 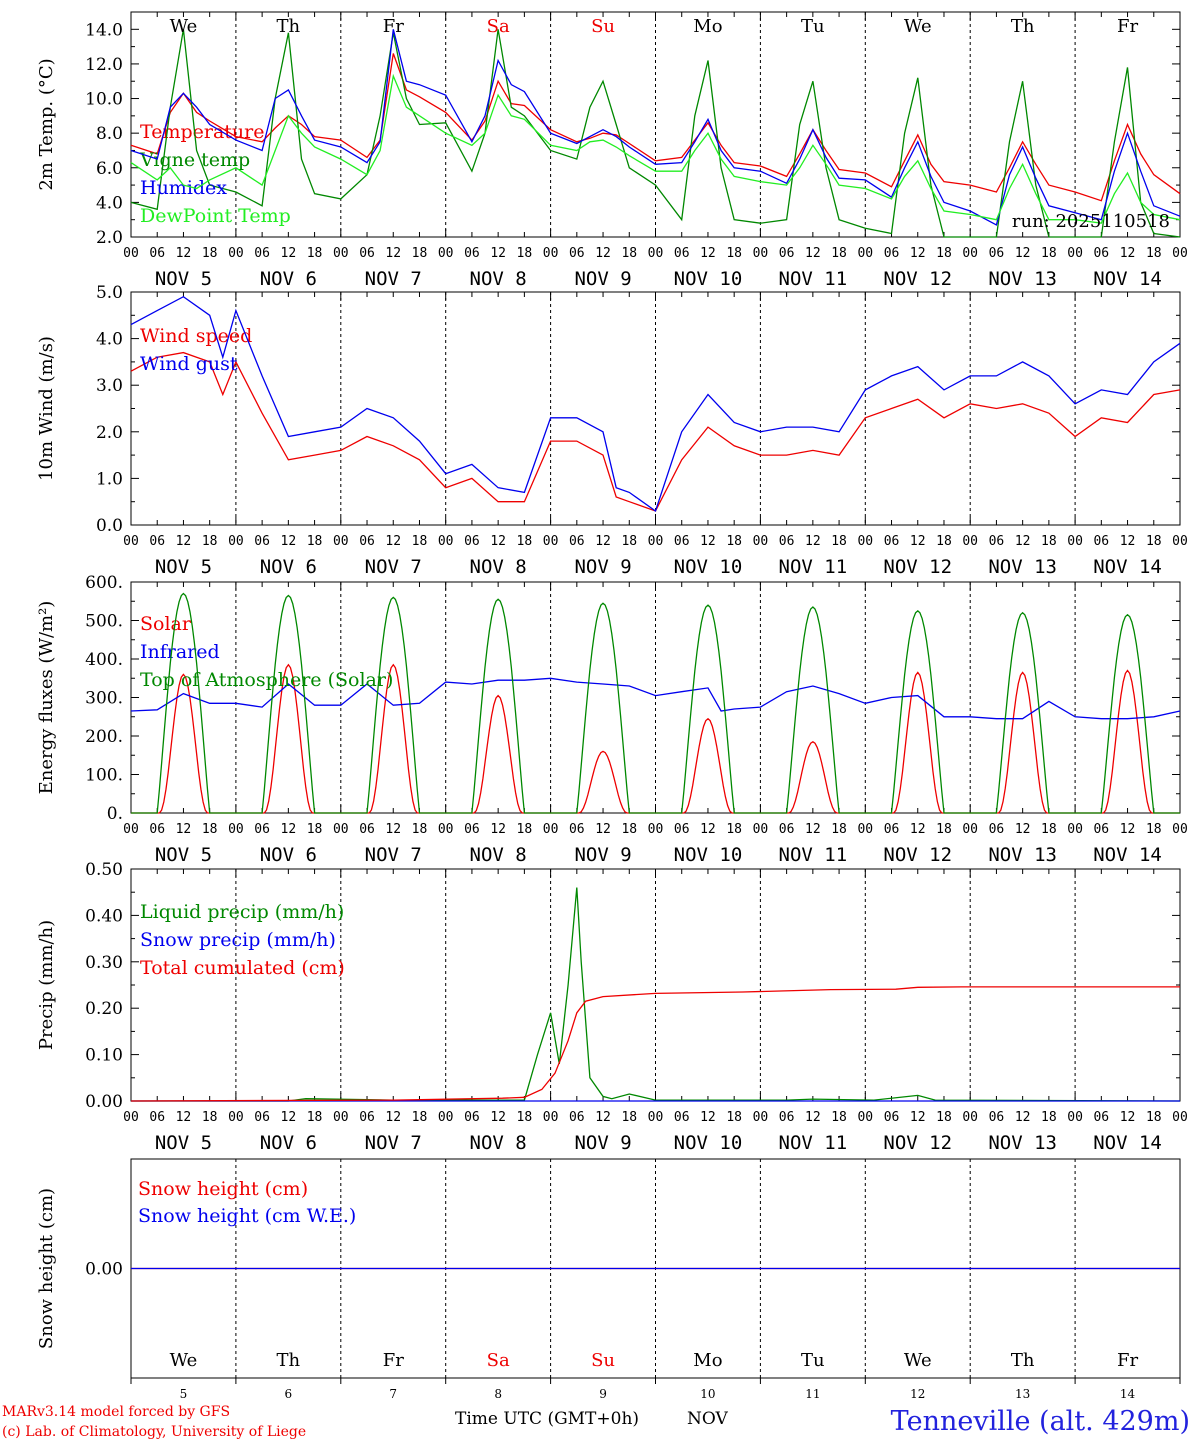 I want to click on xaxis-title: Time UTC (GMT+0h), so click(x=547, y=1419).